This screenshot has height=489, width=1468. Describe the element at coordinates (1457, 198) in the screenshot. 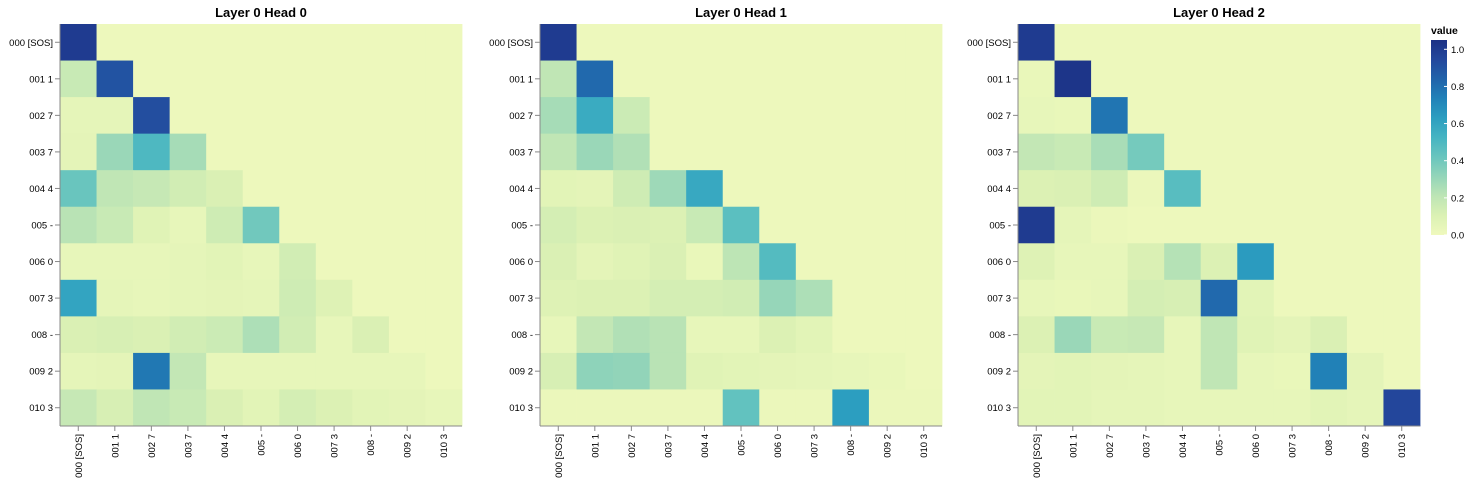

I see `legend-tick-label: 0.2` at that location.